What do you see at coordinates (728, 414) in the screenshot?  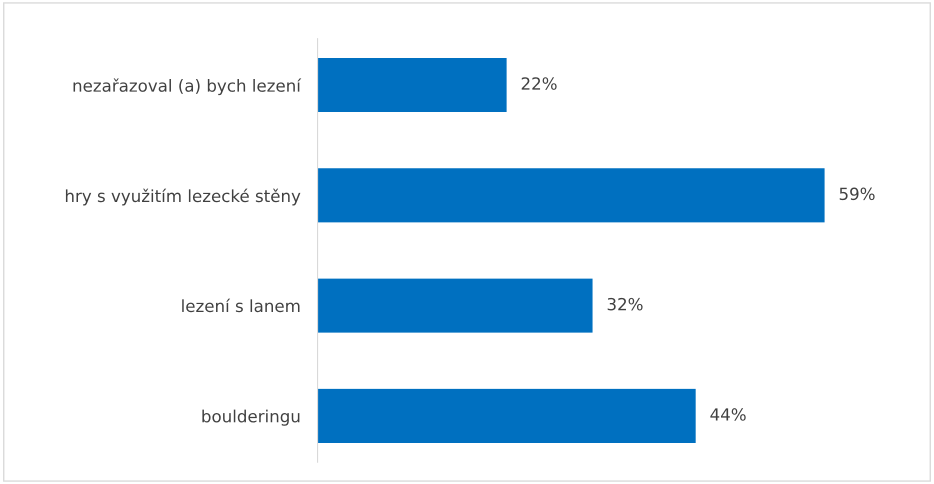 I see `data-label: 44%` at bounding box center [728, 414].